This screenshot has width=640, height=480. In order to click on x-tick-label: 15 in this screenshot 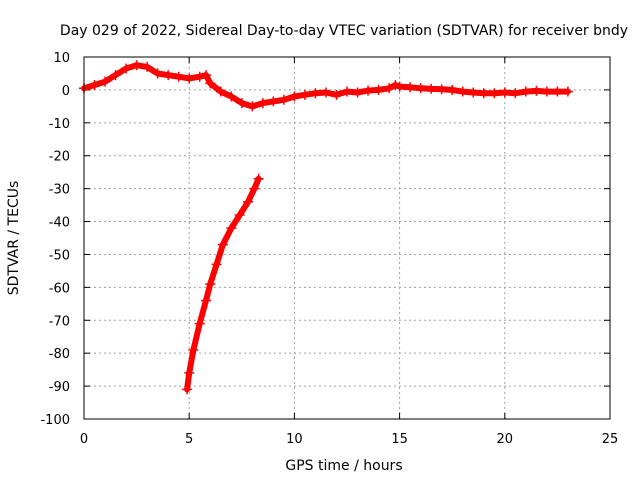, I will do `click(399, 439)`.